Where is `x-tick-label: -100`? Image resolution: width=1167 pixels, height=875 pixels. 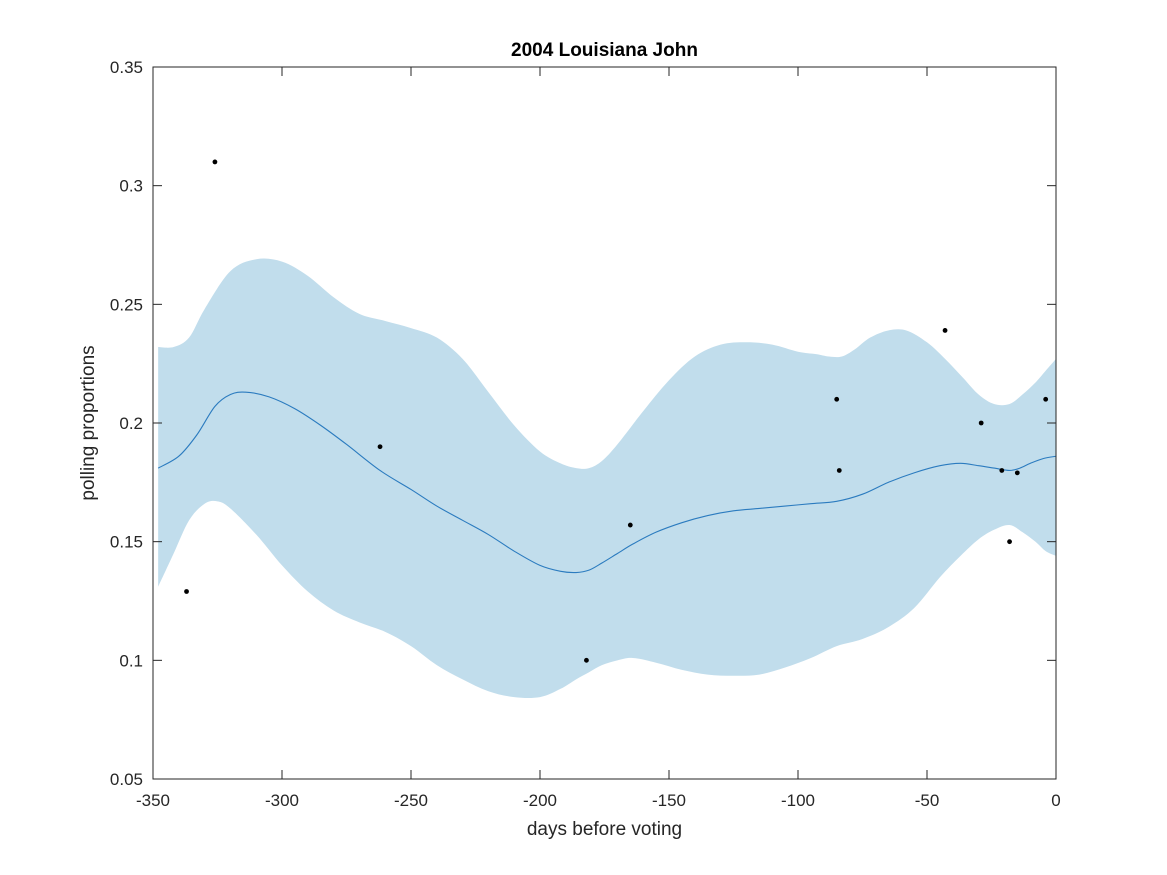
x-tick-label: -100 is located at coordinates (798, 800).